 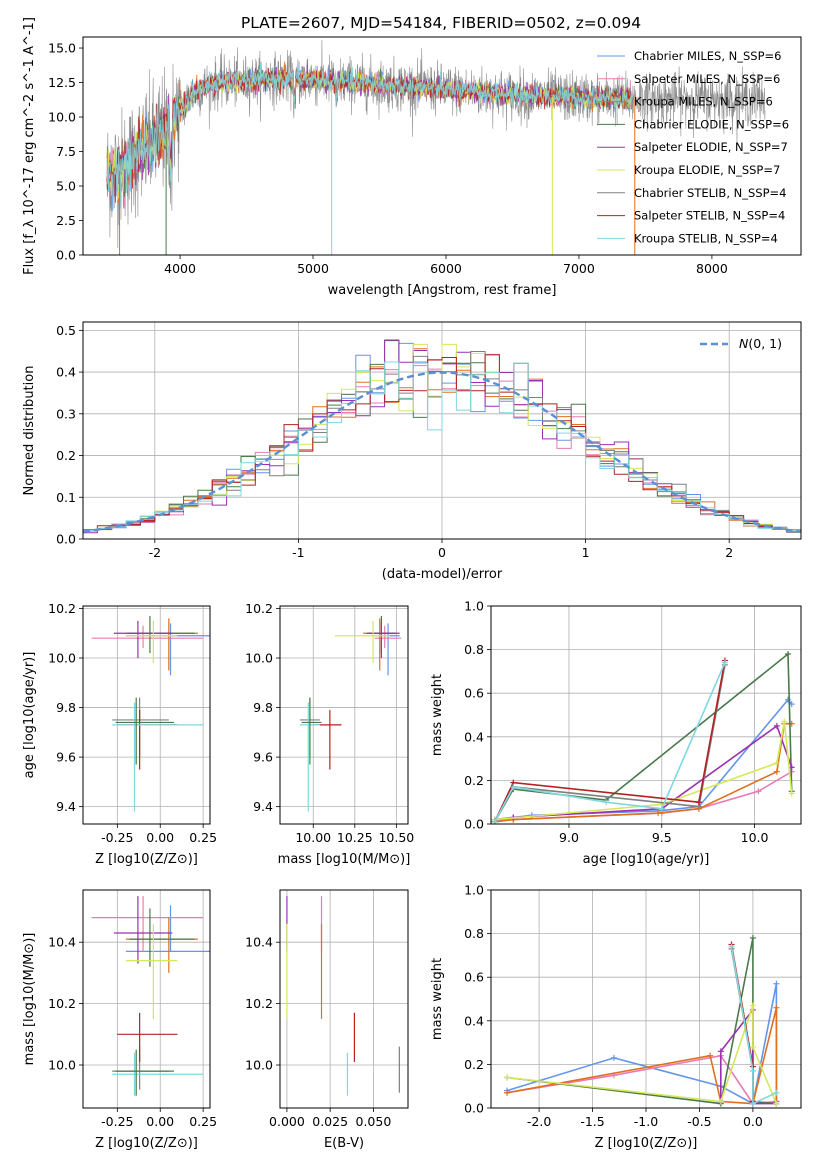 What do you see at coordinates (707, 56) in the screenshot?
I see `legend-label: Chabrier MILES, N_SSP=6` at bounding box center [707, 56].